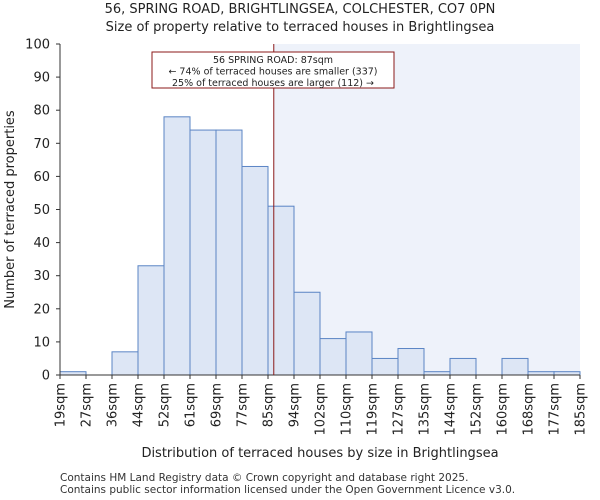 The image size is (600, 500). I want to click on y-tick-label: 100, so click(37, 45).